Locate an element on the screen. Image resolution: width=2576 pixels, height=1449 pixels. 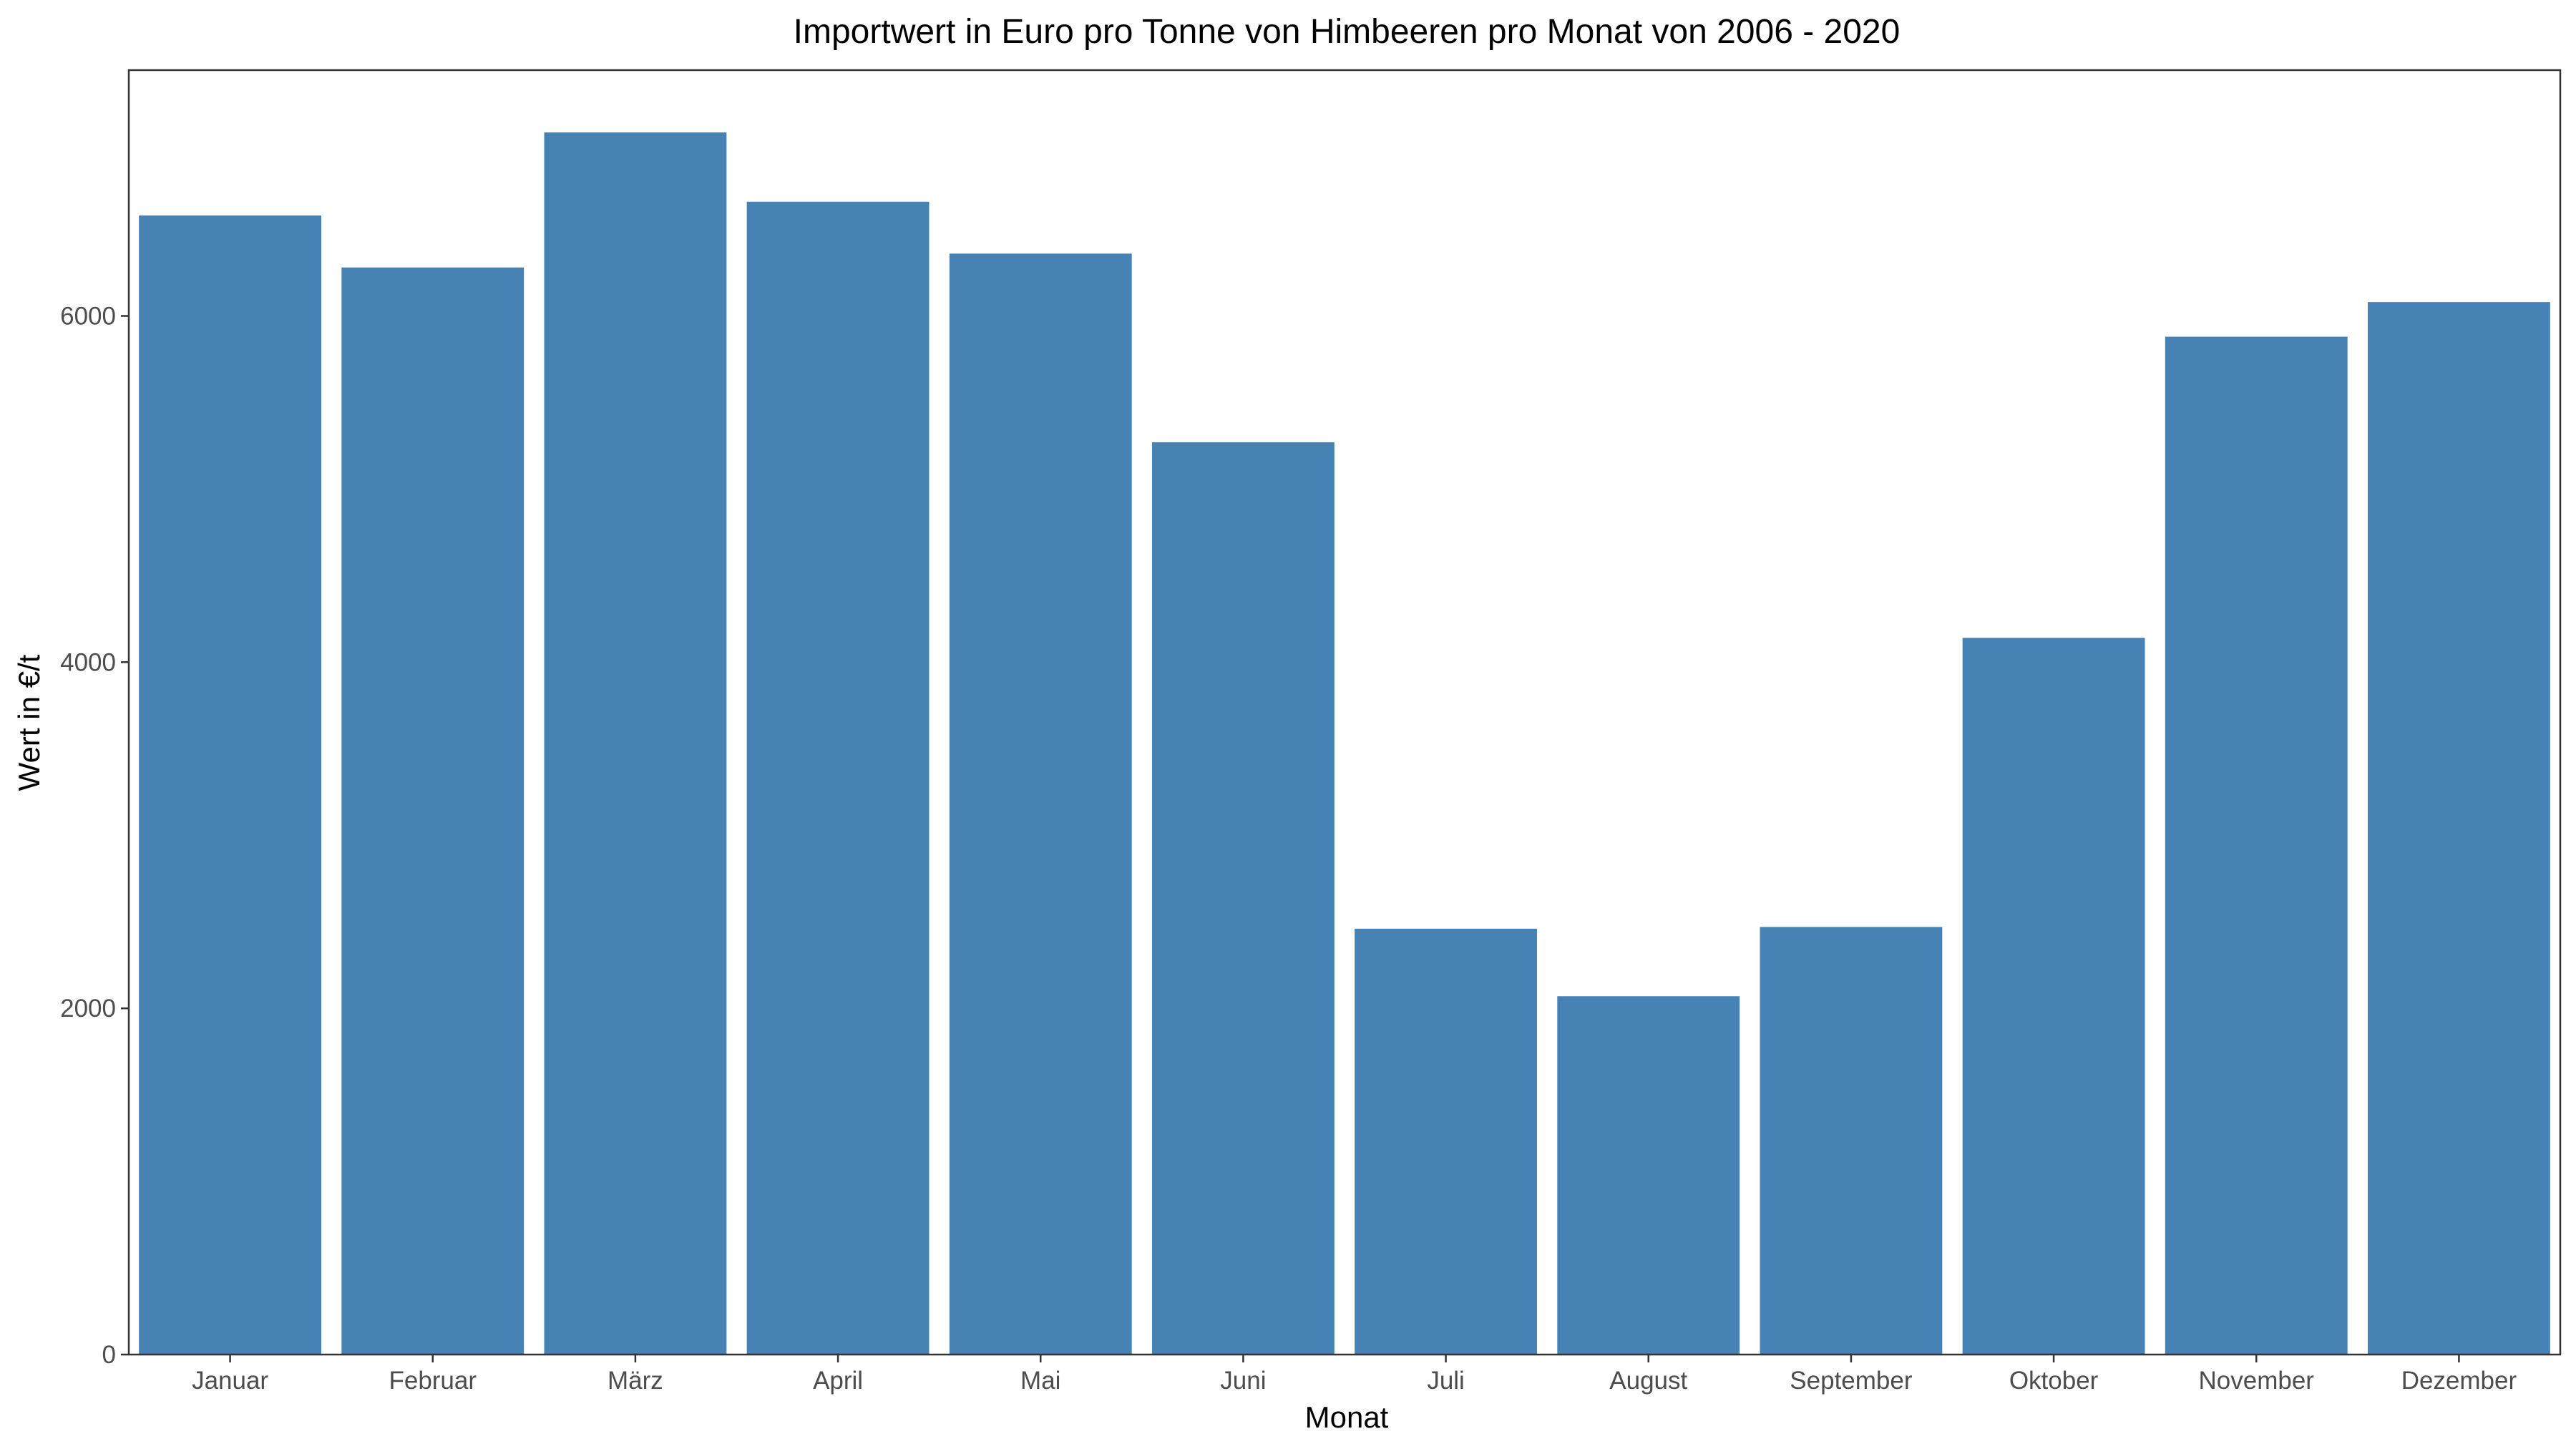
bar-september is located at coordinates (1851, 1141).